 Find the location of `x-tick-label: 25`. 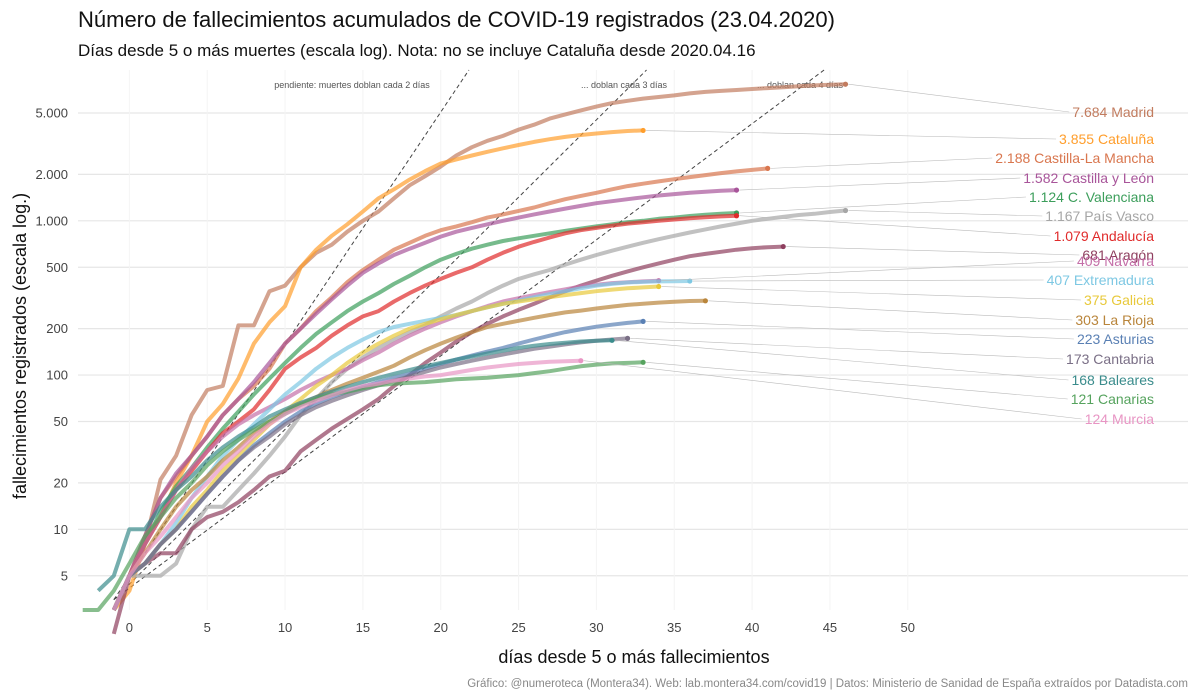

x-tick-label: 25 is located at coordinates (518, 627).